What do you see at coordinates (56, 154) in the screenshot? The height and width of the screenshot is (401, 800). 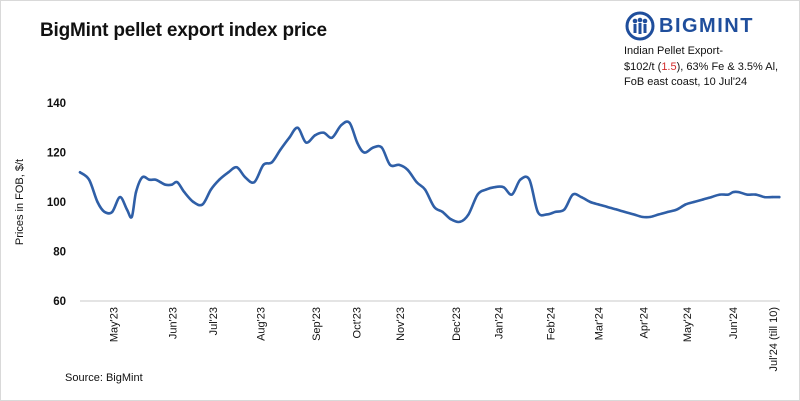 I see `y-tick-label: 120` at bounding box center [56, 154].